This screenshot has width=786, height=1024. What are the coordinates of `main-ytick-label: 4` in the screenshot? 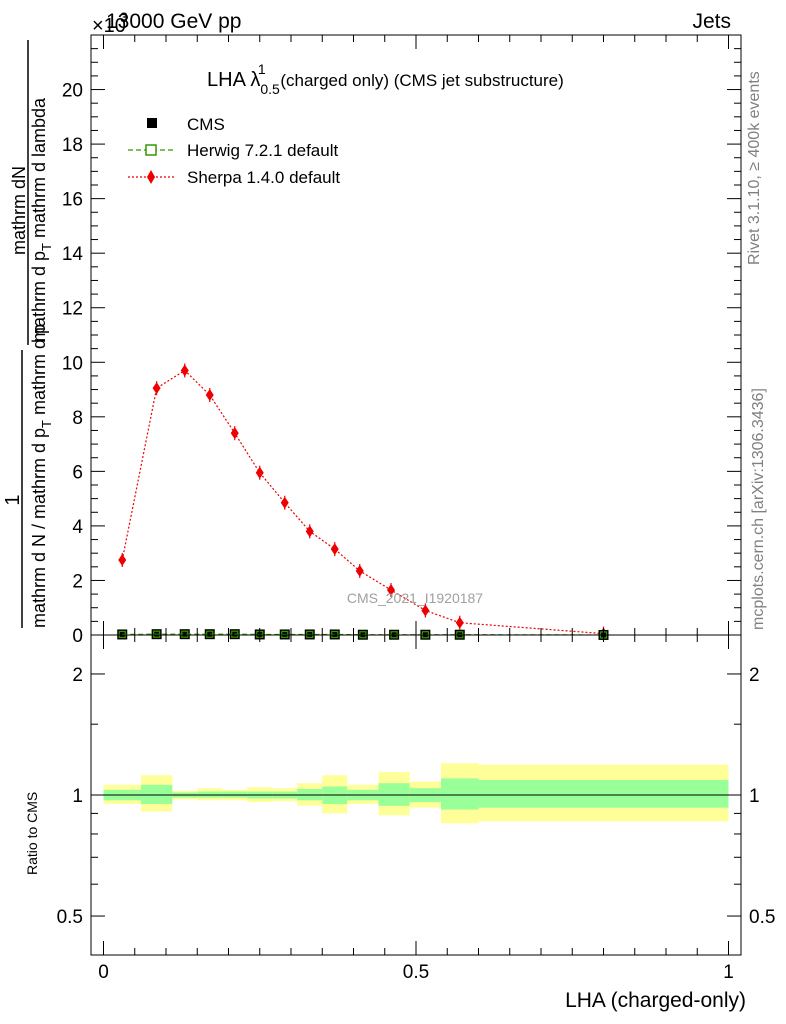 It's located at (77, 527).